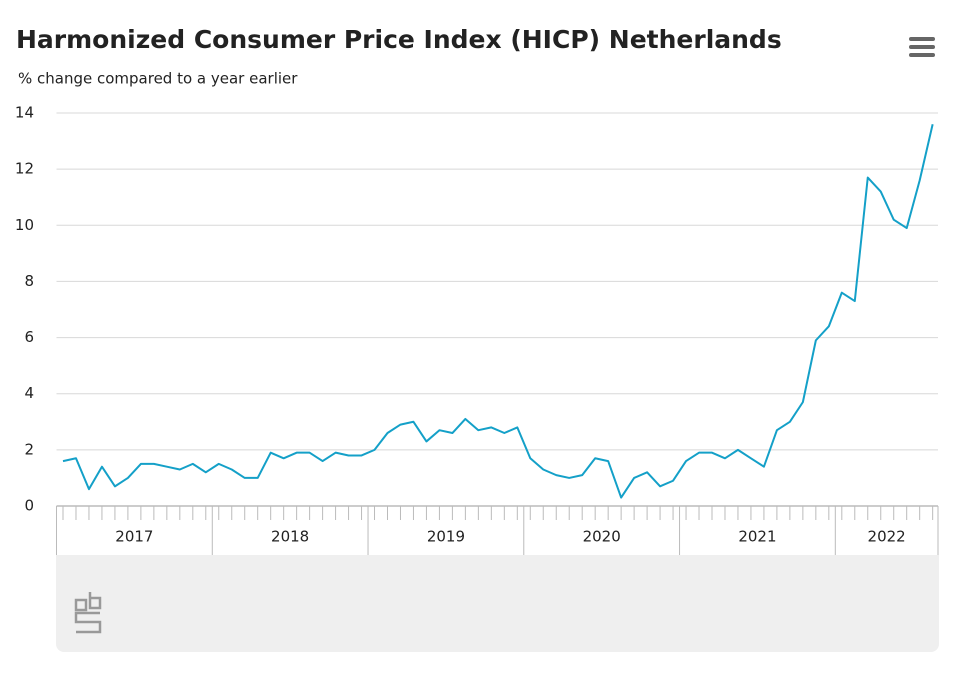 The width and height of the screenshot is (967, 680). Describe the element at coordinates (24, 225) in the screenshot. I see `y-tick-label: 10` at that location.